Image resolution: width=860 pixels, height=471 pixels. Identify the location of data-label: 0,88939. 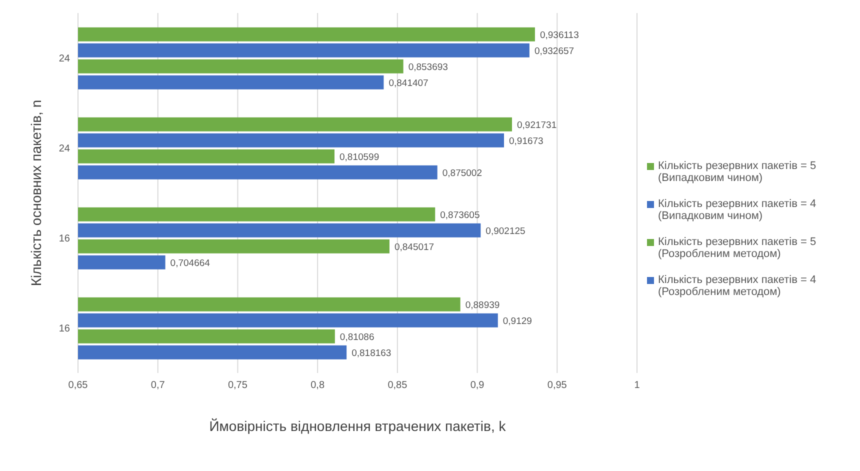
(482, 305).